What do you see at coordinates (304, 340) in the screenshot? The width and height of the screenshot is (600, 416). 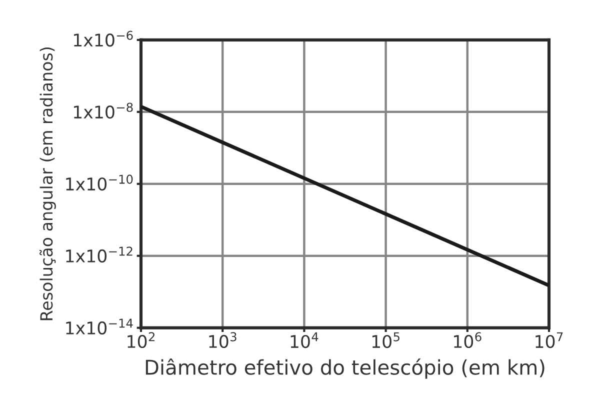 I see `x-tick-label: 10$^{4}$` at bounding box center [304, 340].